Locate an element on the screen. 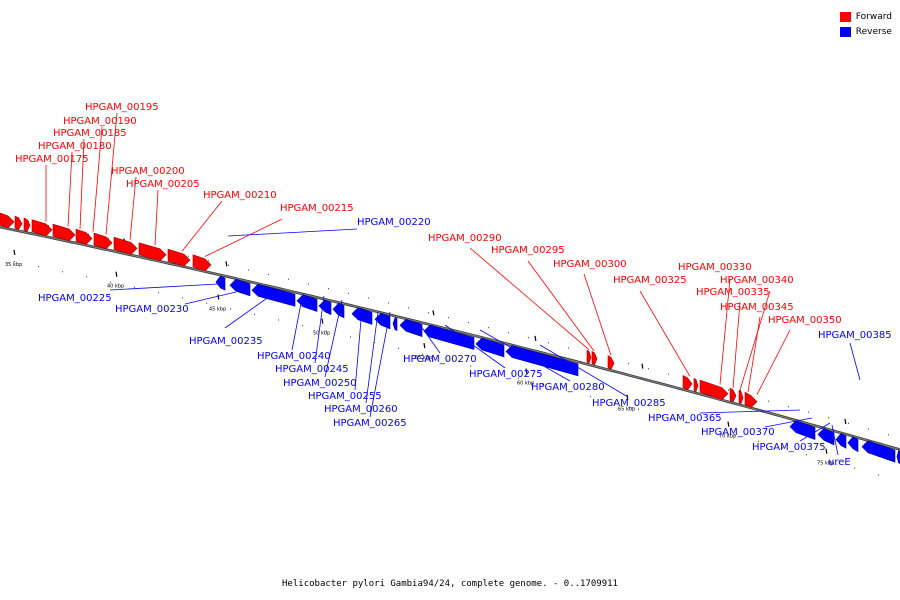 This screenshot has height=600, width=900. reverse-gene-label: HPGAM_00220 is located at coordinates (394, 222).